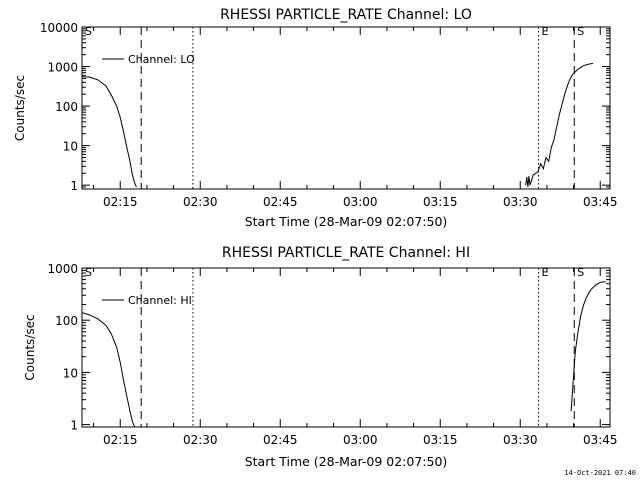 The height and width of the screenshot is (480, 640). What do you see at coordinates (600, 473) in the screenshot?
I see `timestamp: 14-Oct-2021 07:40` at bounding box center [600, 473].